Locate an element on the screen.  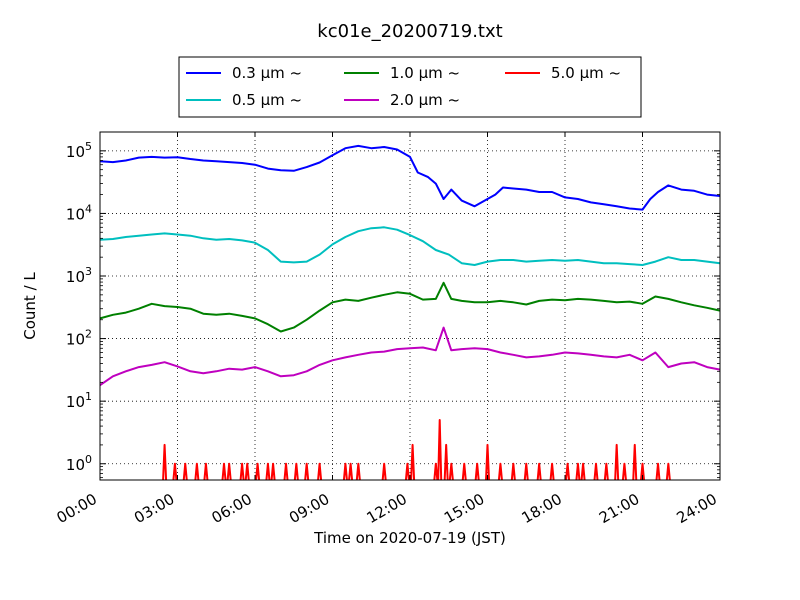
legend-label-1: 0.3 μm ~ is located at coordinates (267, 73).